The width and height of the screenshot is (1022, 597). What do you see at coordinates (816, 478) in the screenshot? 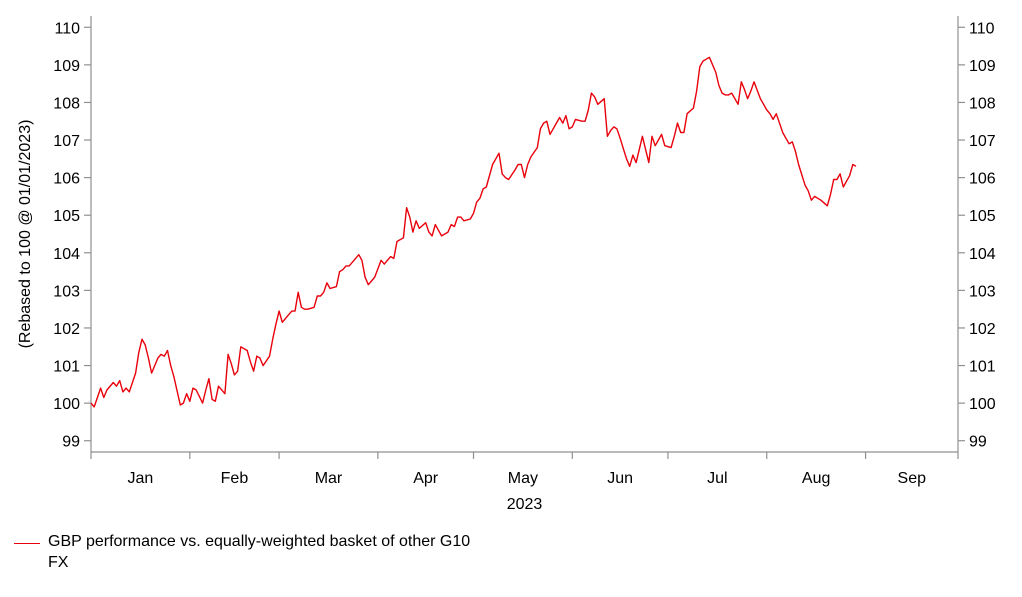
I see `x-tick-label: Aug` at bounding box center [816, 478].